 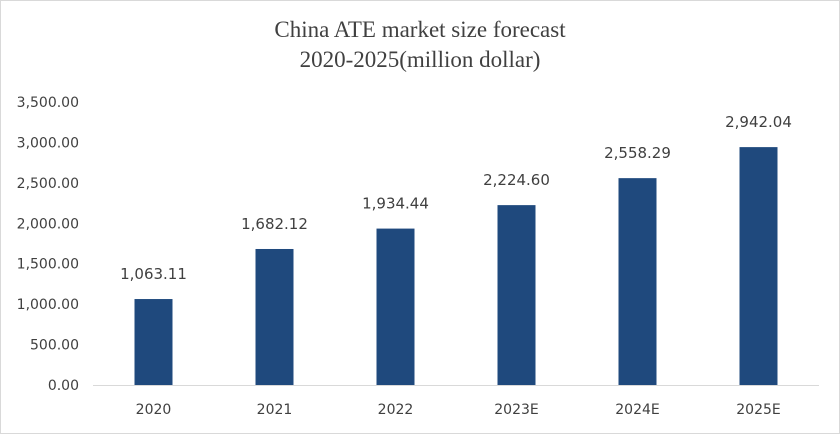 I want to click on data-label: 2,558.29, so click(x=637, y=153).